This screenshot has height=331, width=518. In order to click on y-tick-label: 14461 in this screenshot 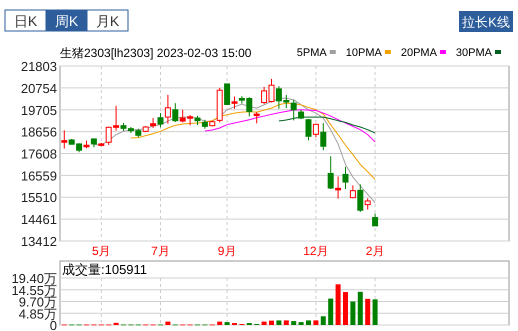, I will do `click(38, 220)`.